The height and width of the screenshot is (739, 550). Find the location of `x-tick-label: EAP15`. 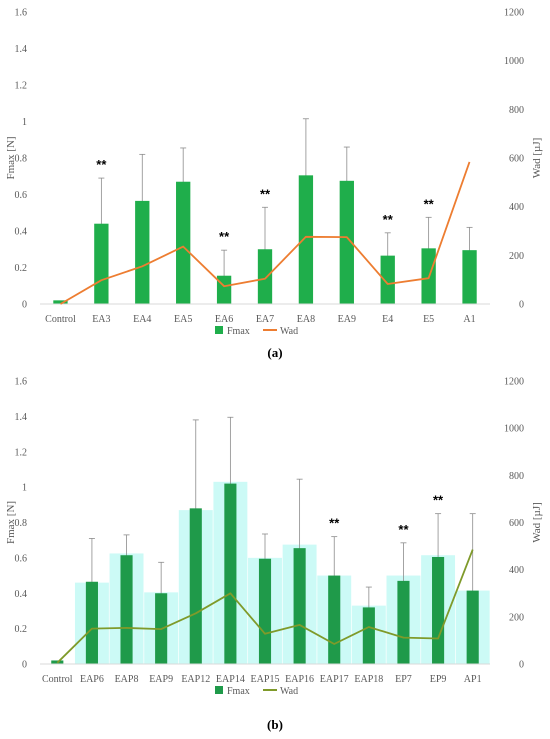

x-tick-label: EAP15 is located at coordinates (265, 679).